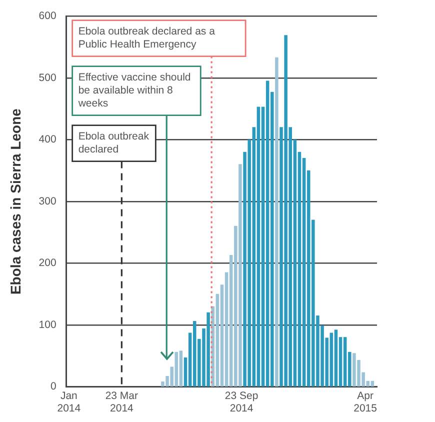 The width and height of the screenshot is (435, 422). Describe the element at coordinates (134, 90) in the screenshot. I see `ref-line-label: Effective vaccine should be available within 8 weeks` at that location.